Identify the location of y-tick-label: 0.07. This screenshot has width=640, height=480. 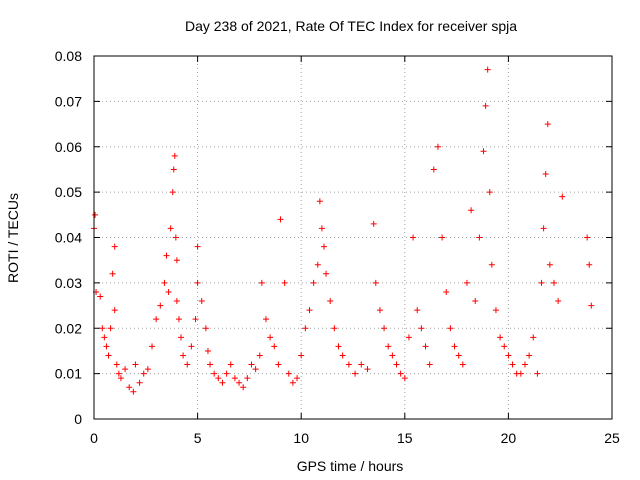
(68, 101).